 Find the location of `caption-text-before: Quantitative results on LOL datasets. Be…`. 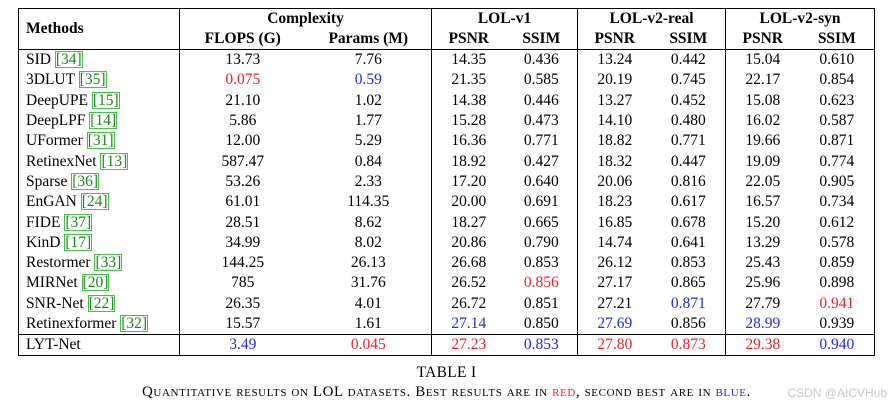

caption-text-before: Quantitative results on LOL datasets. Be… is located at coordinates (347, 392).